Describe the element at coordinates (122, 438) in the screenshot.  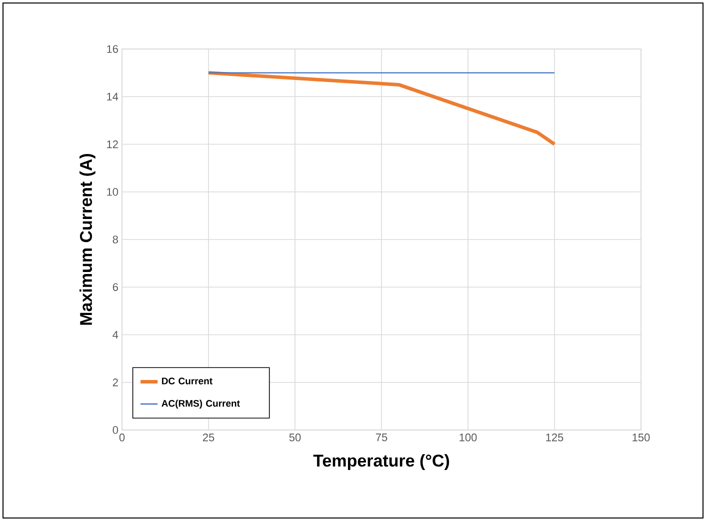
I see `x-tick-label: 0` at that location.